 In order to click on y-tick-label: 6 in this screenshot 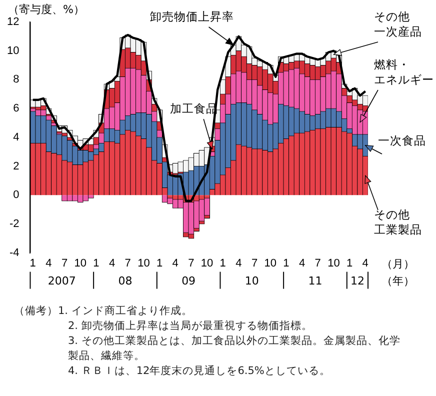, I will do `click(16, 108)`.